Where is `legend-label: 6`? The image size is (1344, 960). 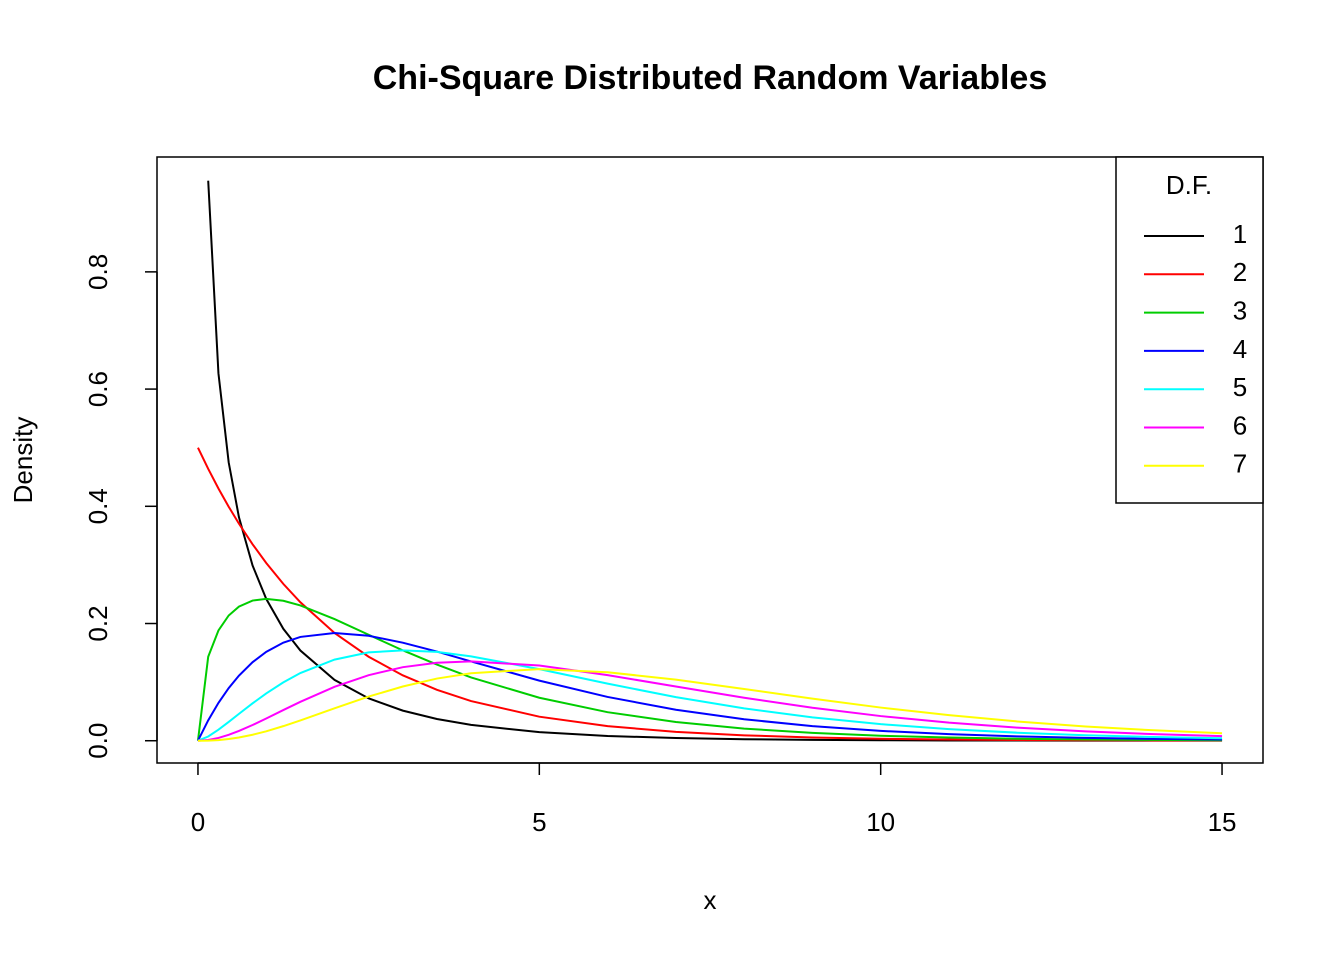
legend-label: 6 is located at coordinates (1240, 425).